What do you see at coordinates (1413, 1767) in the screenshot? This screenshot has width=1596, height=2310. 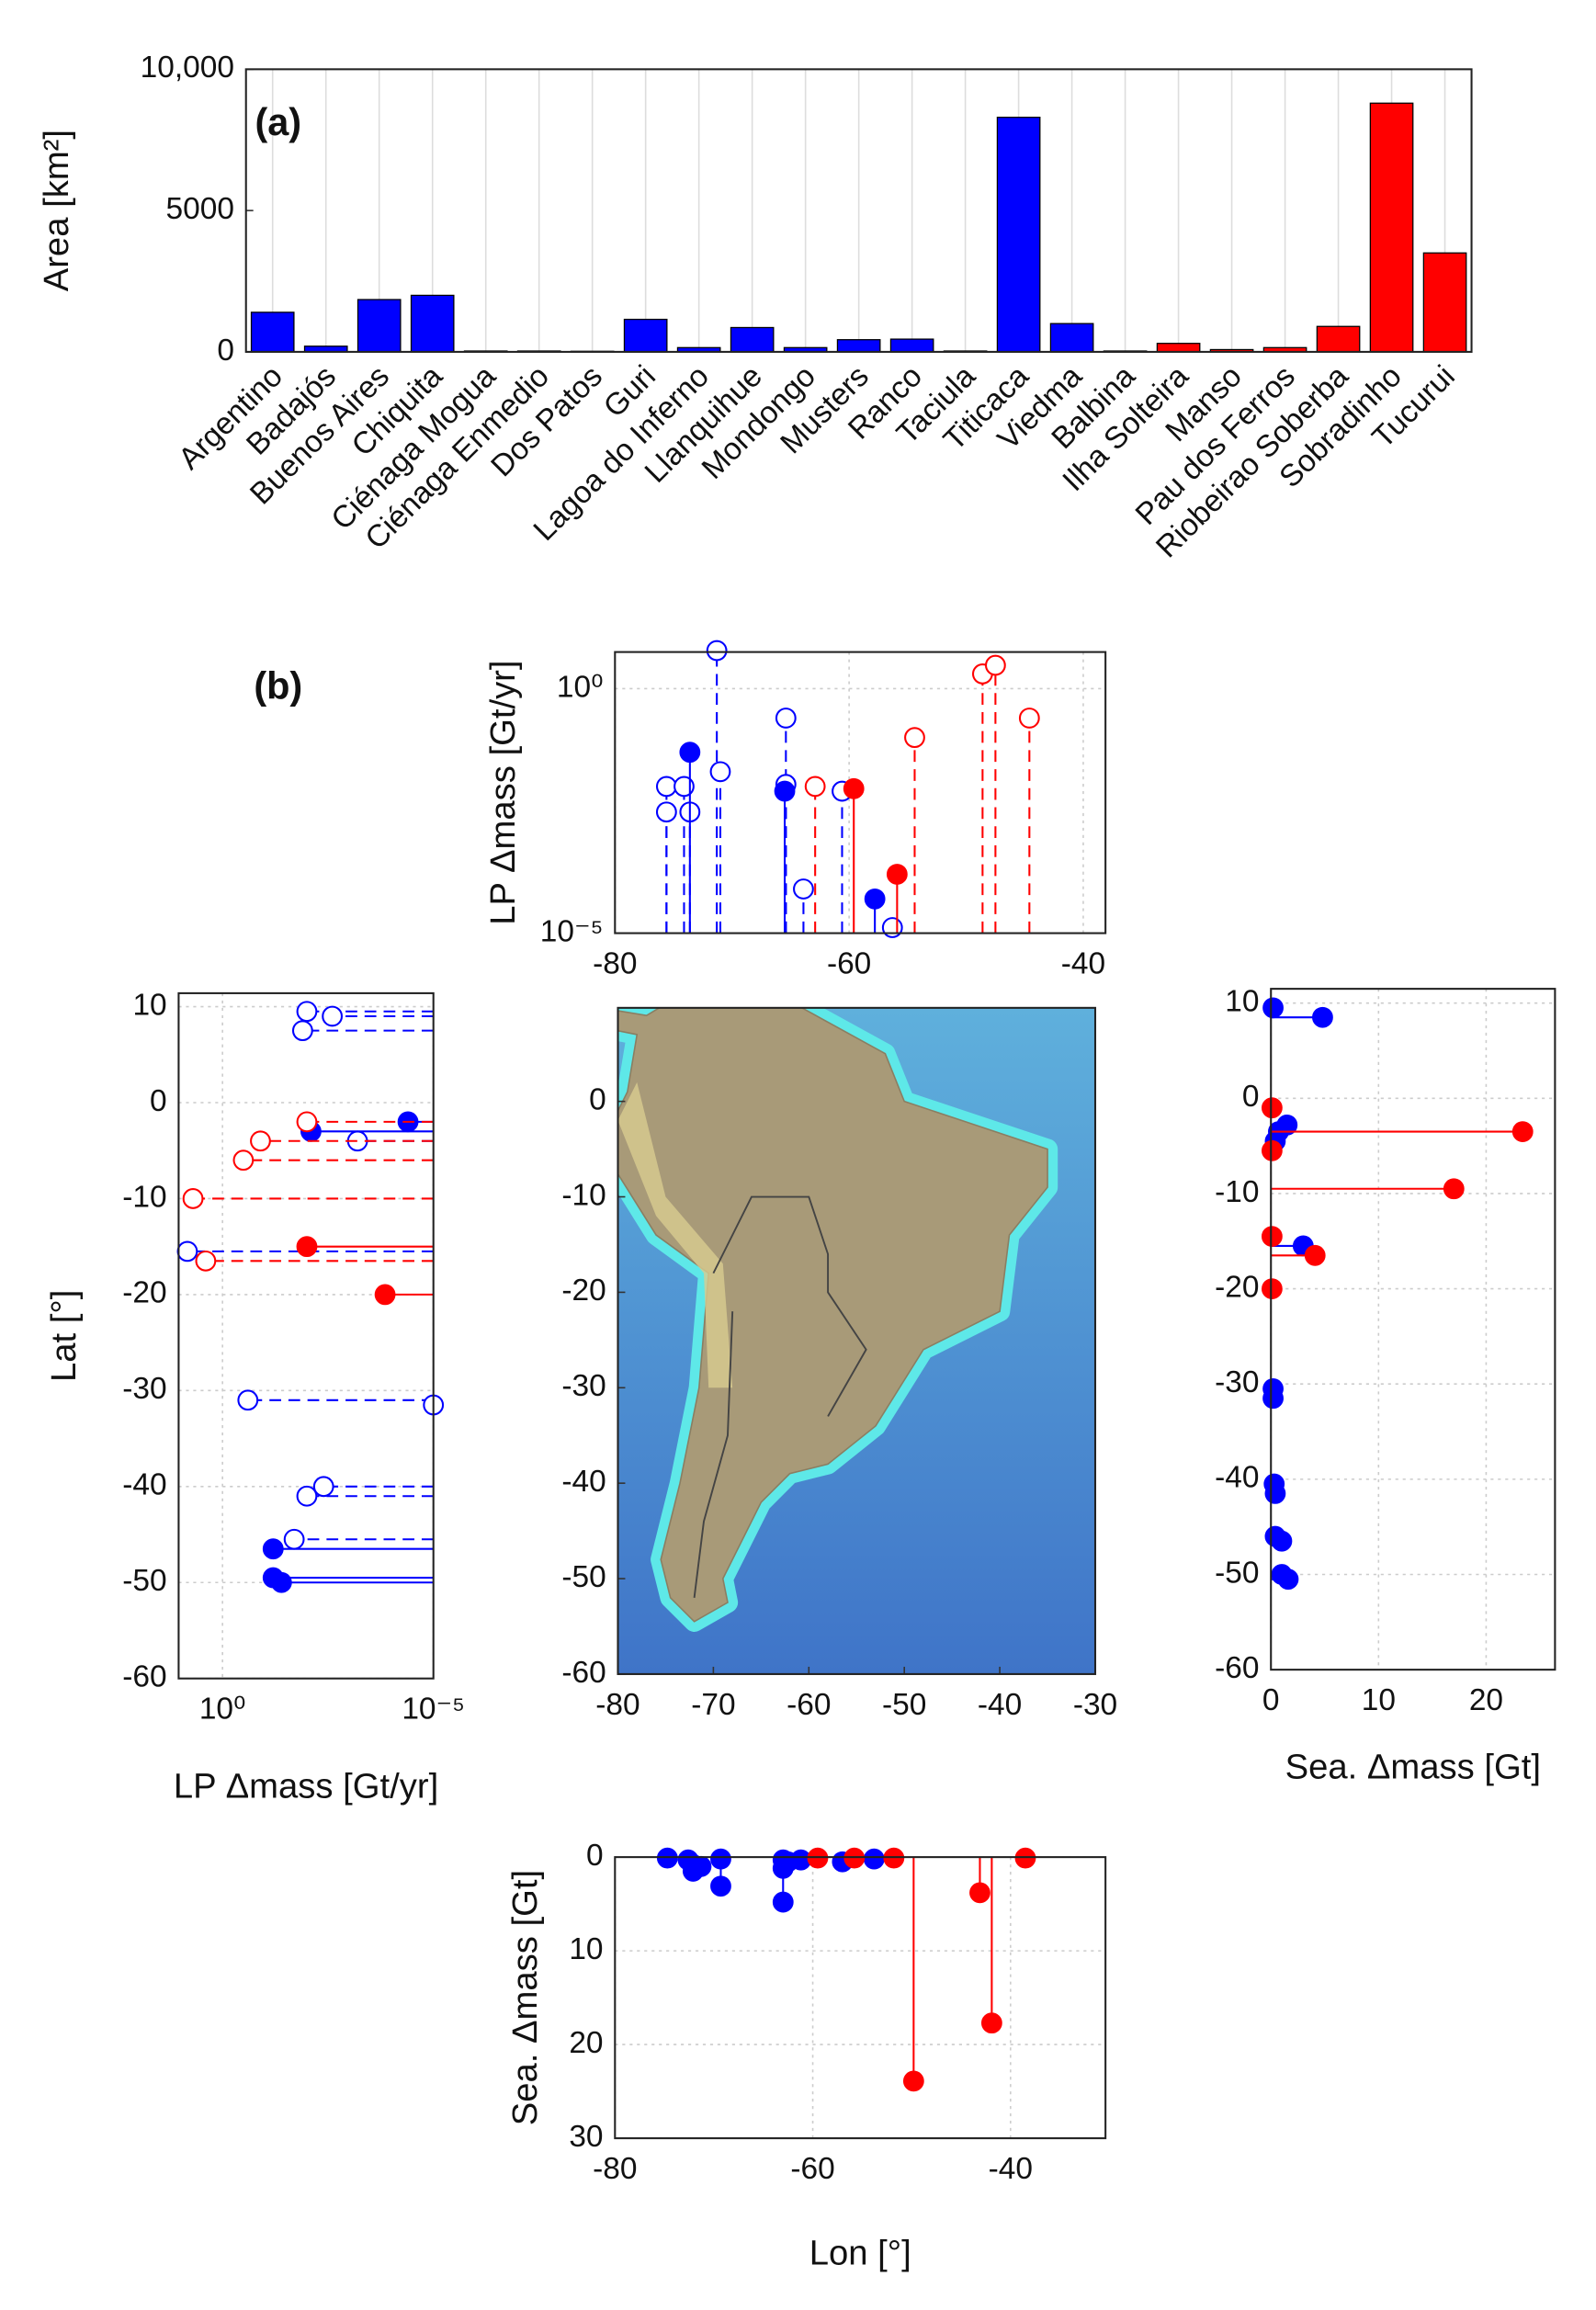 I see `x-axis-label: Sea. Δmass [Gt]` at bounding box center [1413, 1767].